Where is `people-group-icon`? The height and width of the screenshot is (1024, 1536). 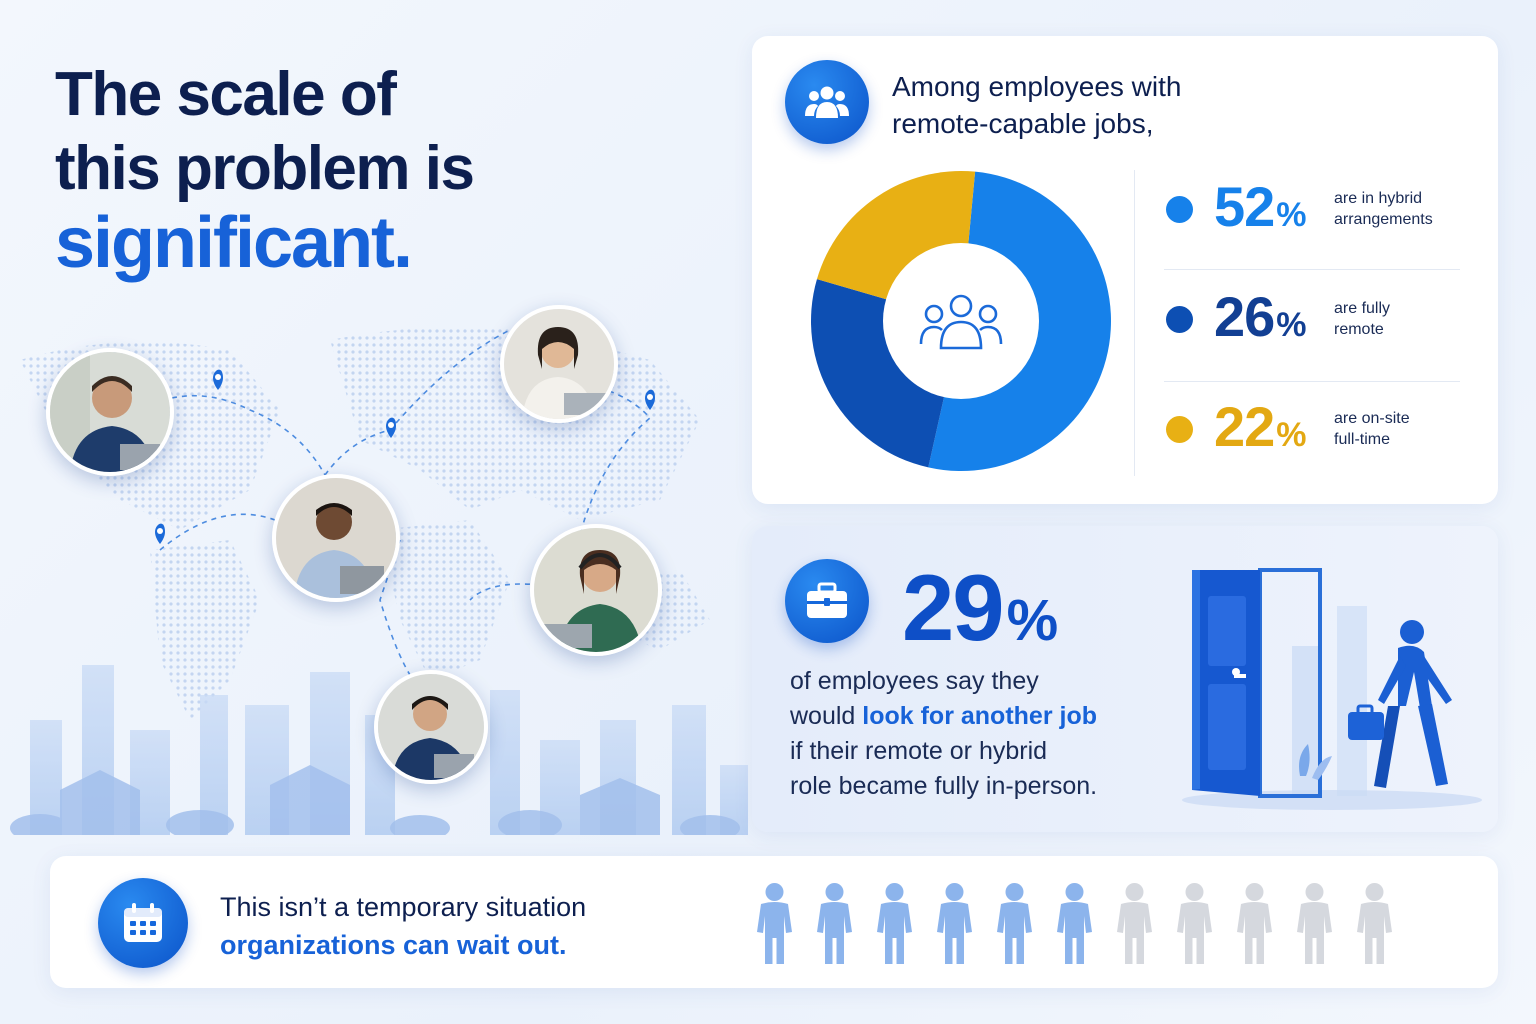 people-group-icon is located at coordinates (827, 102).